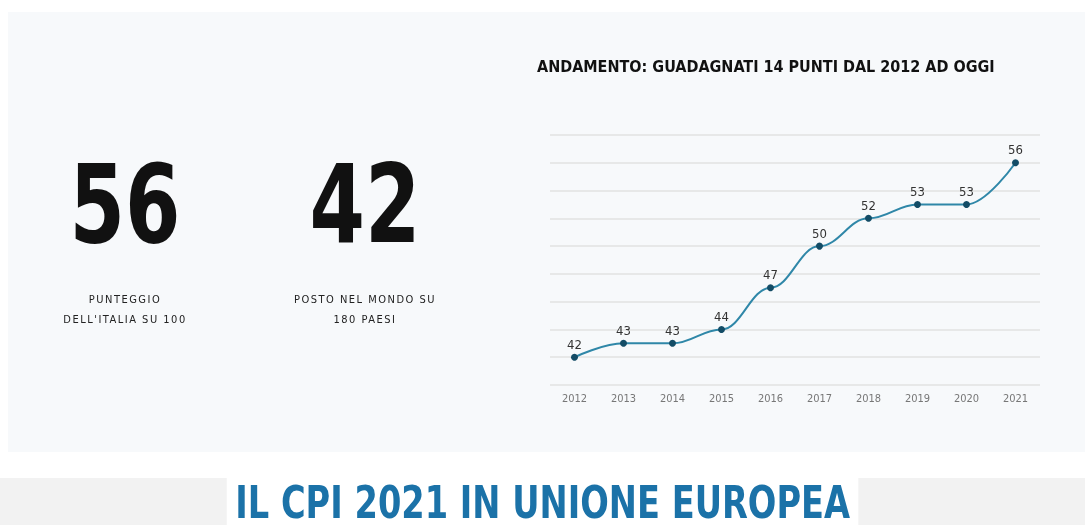 Image resolution: width=1085 pixels, height=525 pixels. I want to click on x-tick-label: 2013, so click(623, 398).